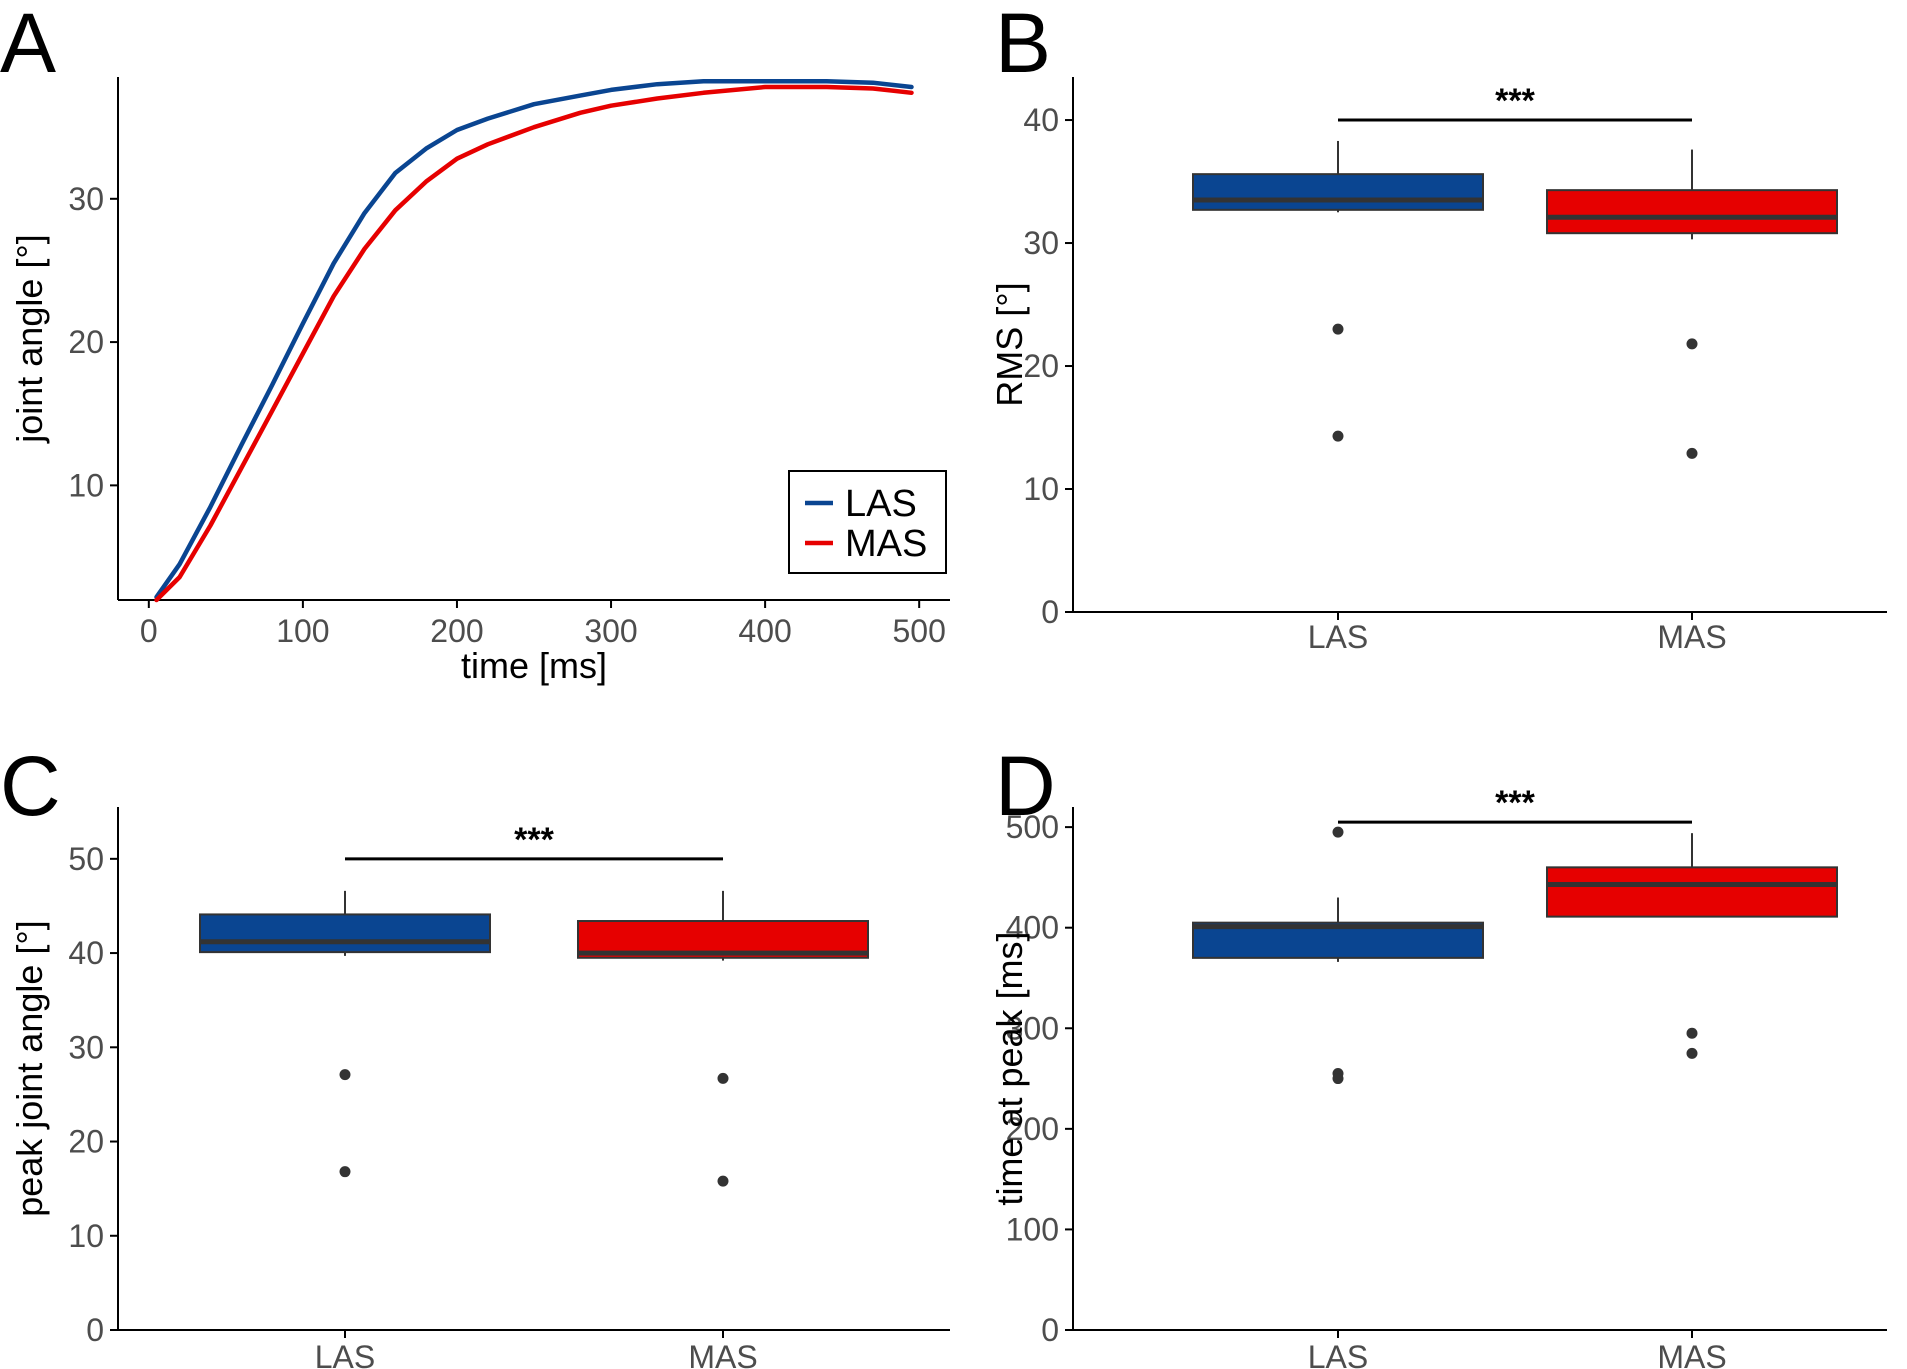 The width and height of the screenshot is (1907, 1369). I want to click on y-tick-label-D: 300, so click(1032, 1028).